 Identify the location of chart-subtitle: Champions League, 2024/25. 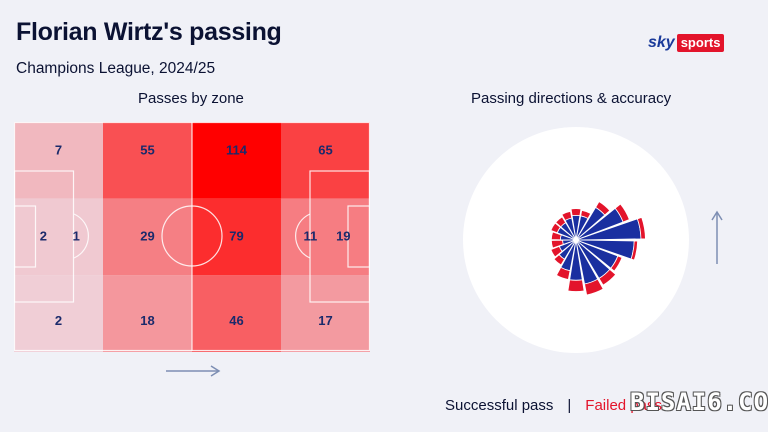
(116, 68).